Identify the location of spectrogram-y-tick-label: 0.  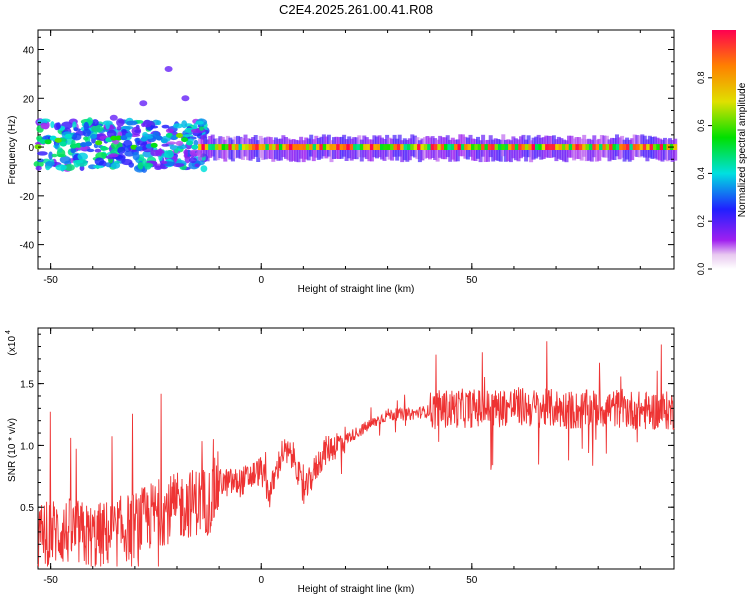
(31, 148).